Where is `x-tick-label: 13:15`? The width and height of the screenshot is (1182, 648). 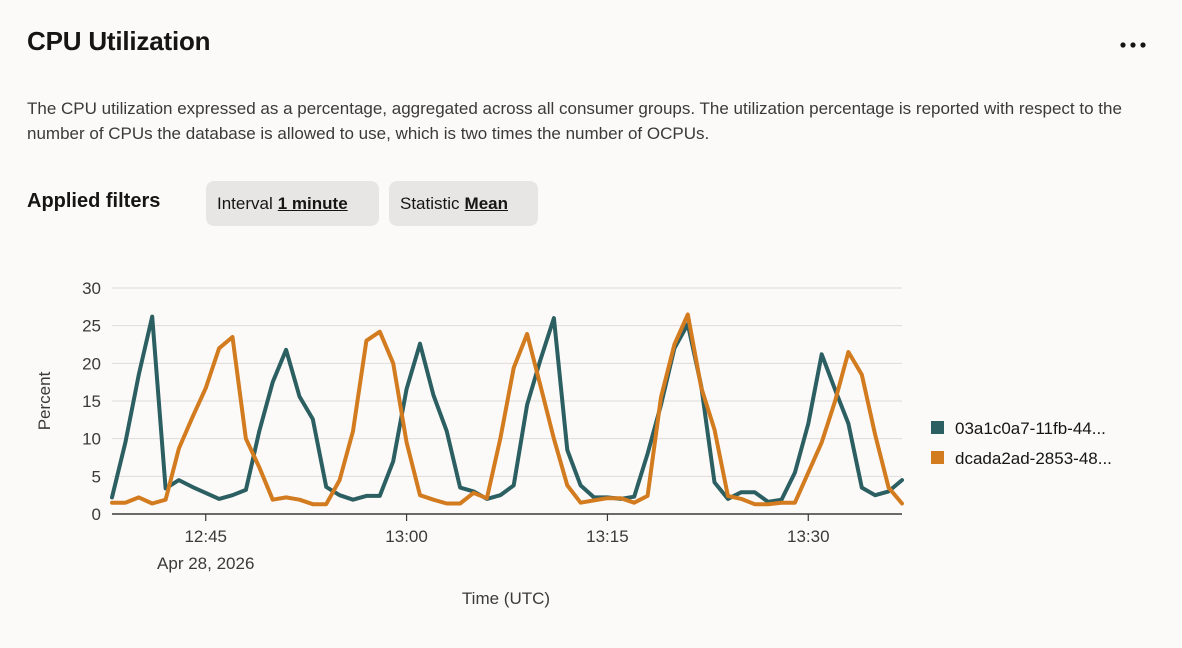
x-tick-label: 13:15 is located at coordinates (607, 536).